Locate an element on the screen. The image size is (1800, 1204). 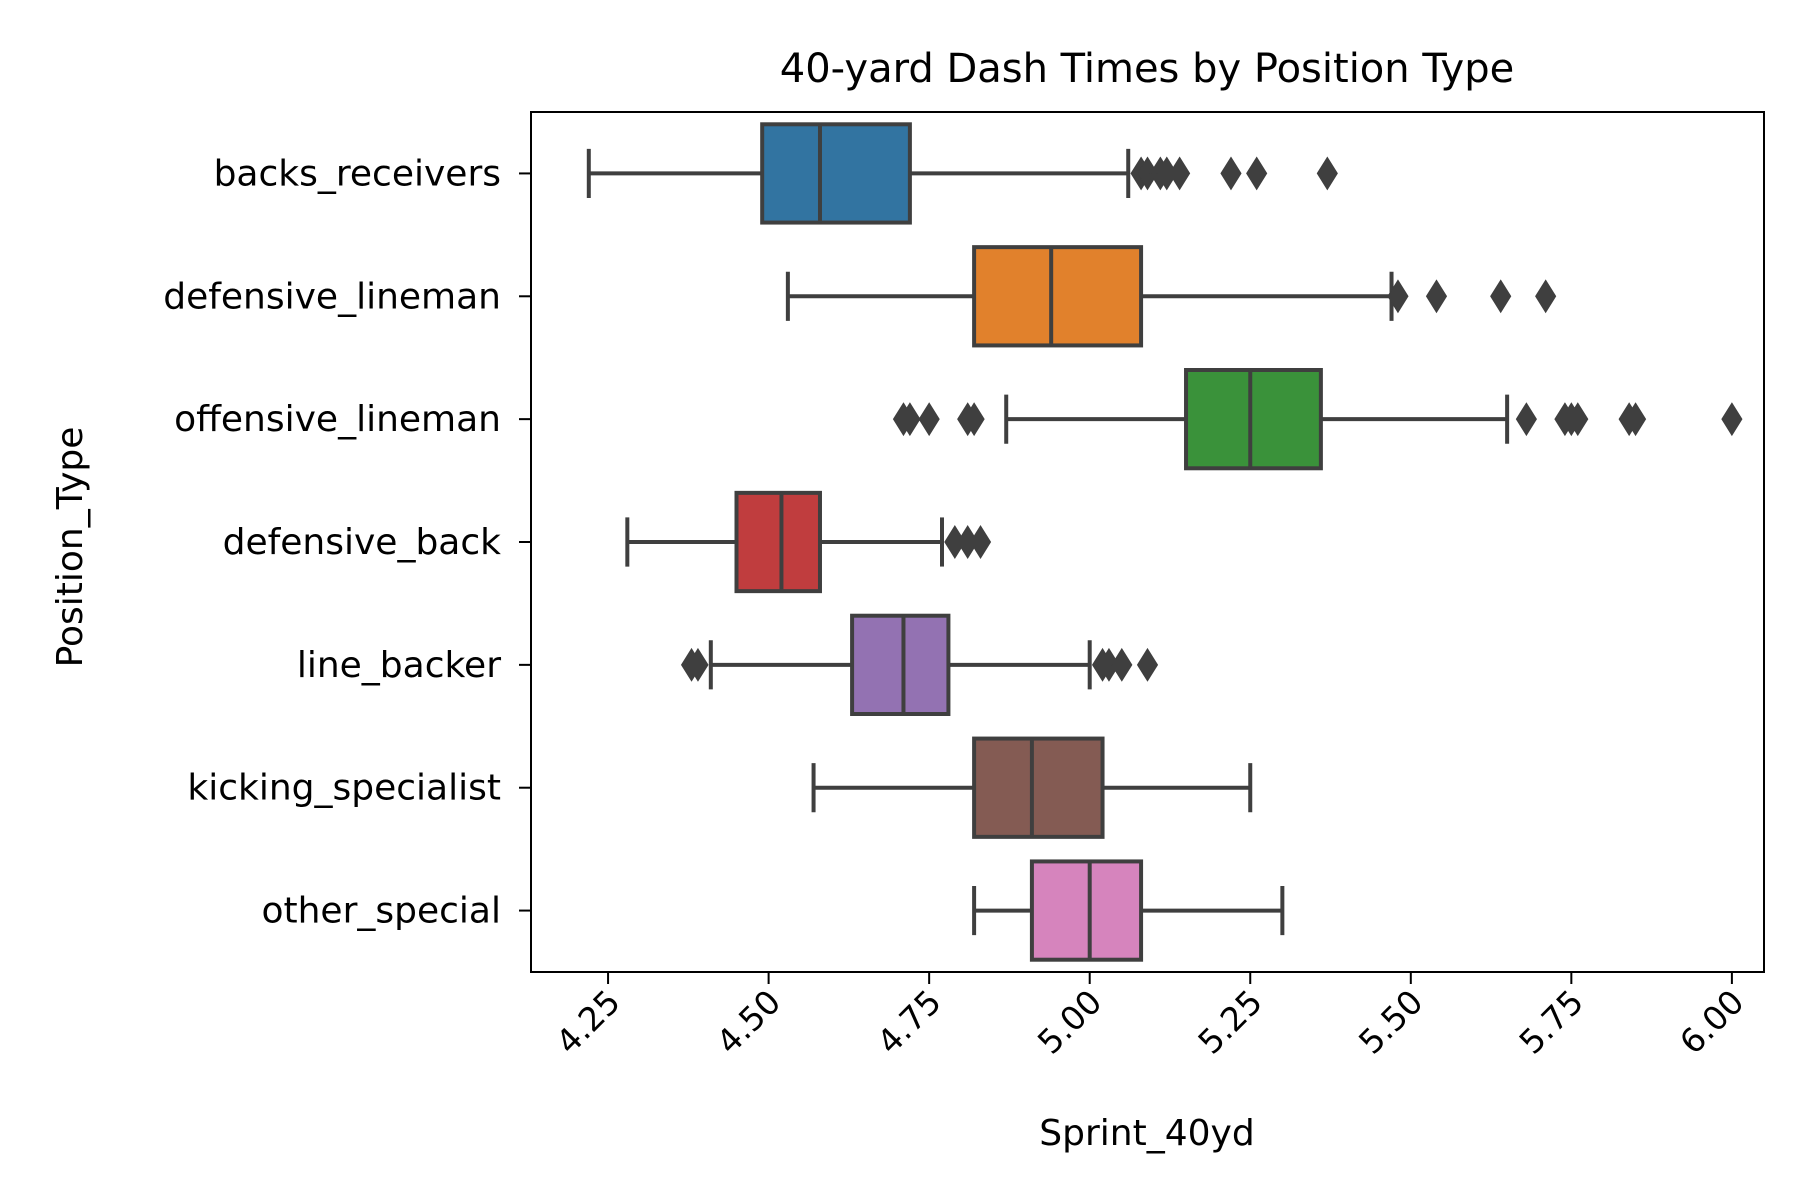
y-tick-label: defensive_back is located at coordinates (362, 542).